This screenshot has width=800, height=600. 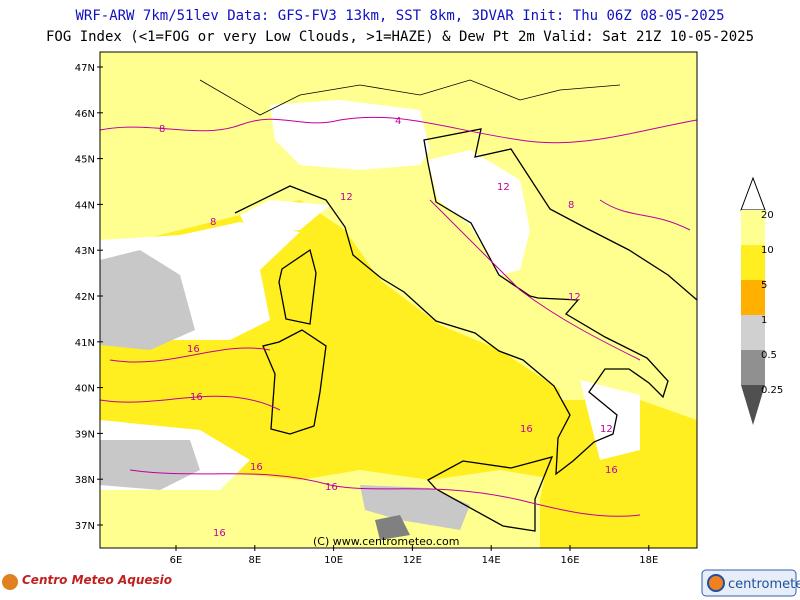 What do you see at coordinates (85, 297) in the screenshot?
I see `lat-label: 42N` at bounding box center [85, 297].